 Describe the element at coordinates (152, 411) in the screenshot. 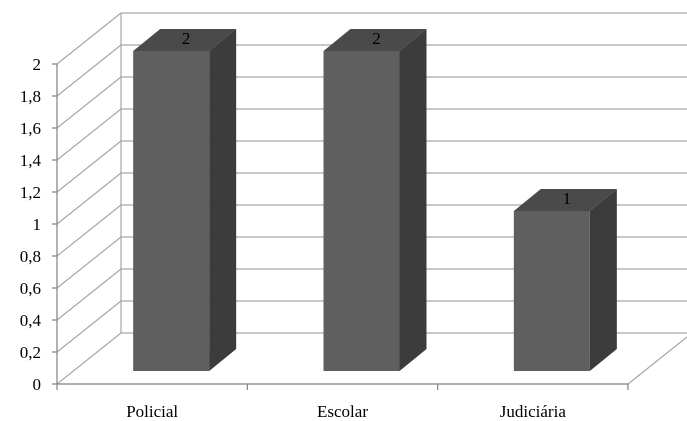

I see `x-tick-label: Policial` at that location.